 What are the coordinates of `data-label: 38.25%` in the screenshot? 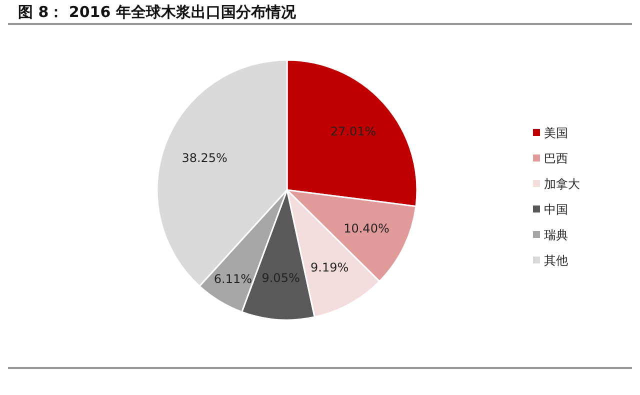 It's located at (205, 158).